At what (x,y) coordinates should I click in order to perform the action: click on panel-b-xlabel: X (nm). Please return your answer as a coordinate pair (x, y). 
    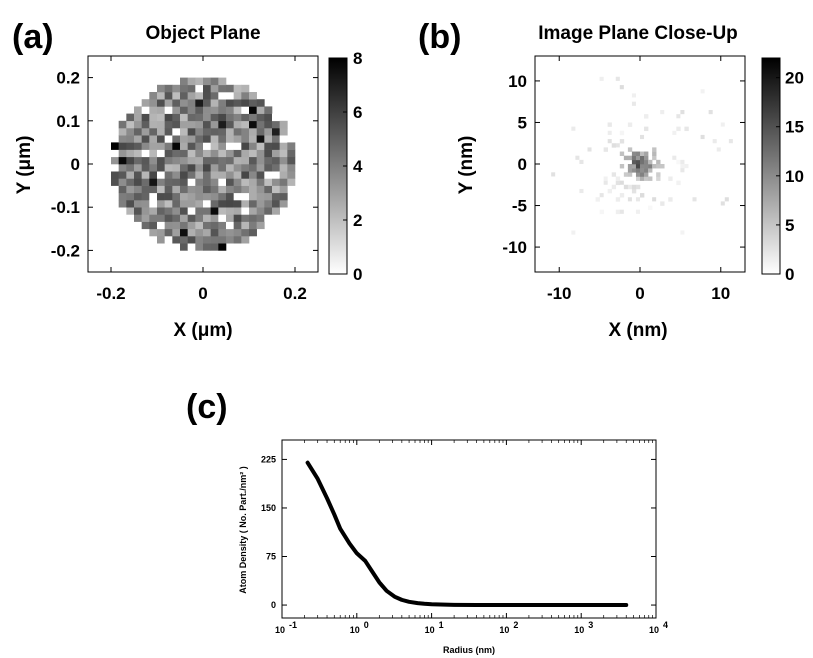
    Looking at the image, I should click on (637, 330).